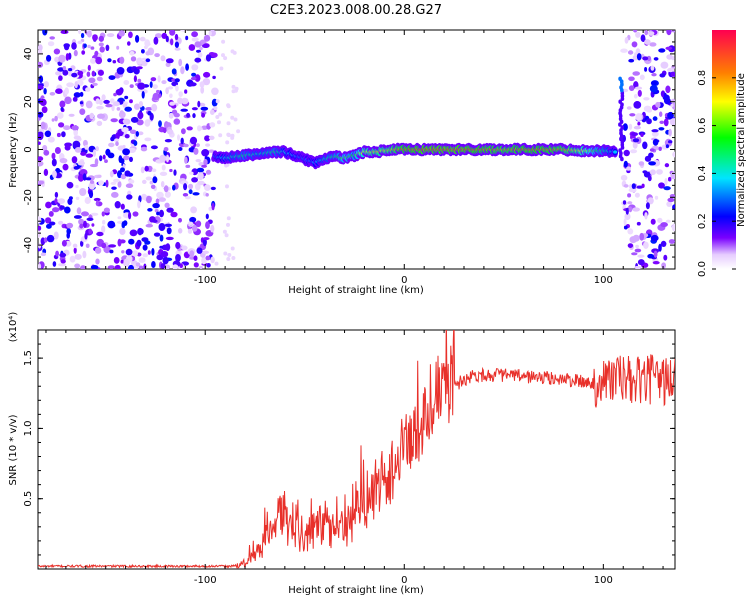 The image size is (750, 600). What do you see at coordinates (28, 197) in the screenshot?
I see `y-tick-label: -20` at bounding box center [28, 197].